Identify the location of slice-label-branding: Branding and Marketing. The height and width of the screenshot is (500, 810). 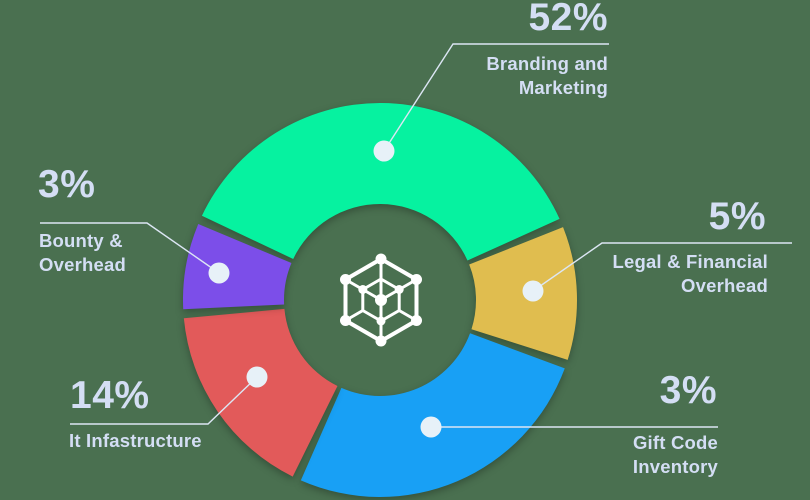
(547, 76).